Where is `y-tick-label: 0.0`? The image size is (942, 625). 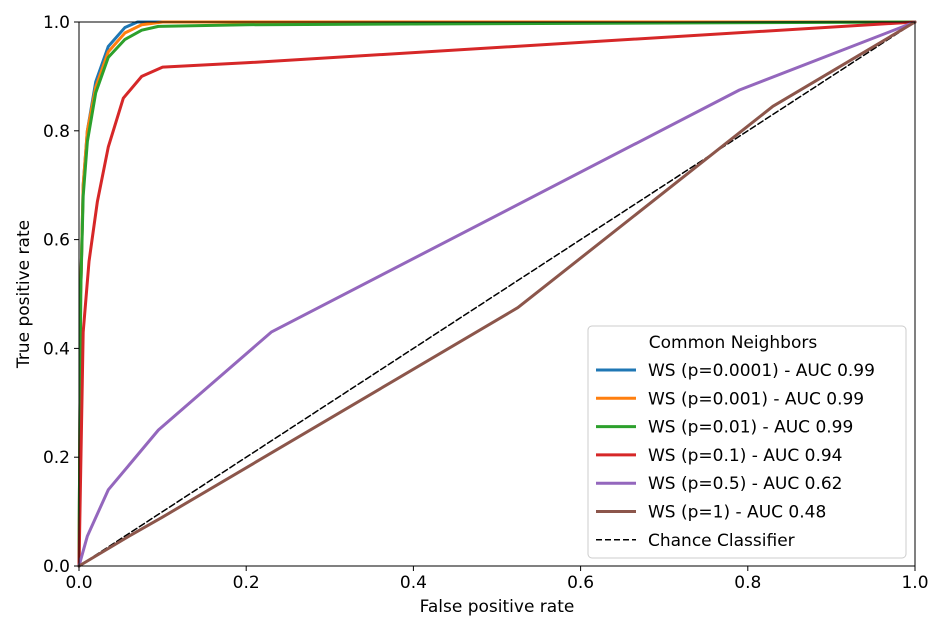 y-tick-label: 0.0 is located at coordinates (56, 567).